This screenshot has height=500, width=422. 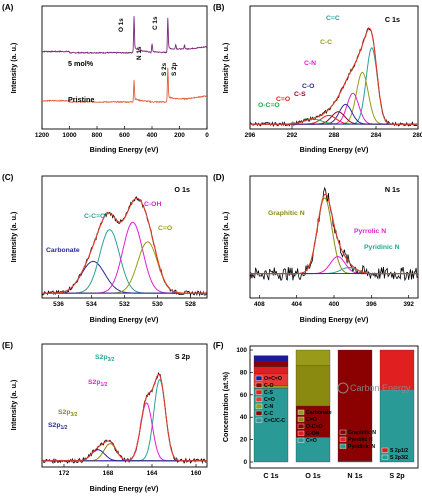 What do you see at coordinates (417, 135) in the screenshot?
I see `x-tick-label: 280` at bounding box center [417, 135].